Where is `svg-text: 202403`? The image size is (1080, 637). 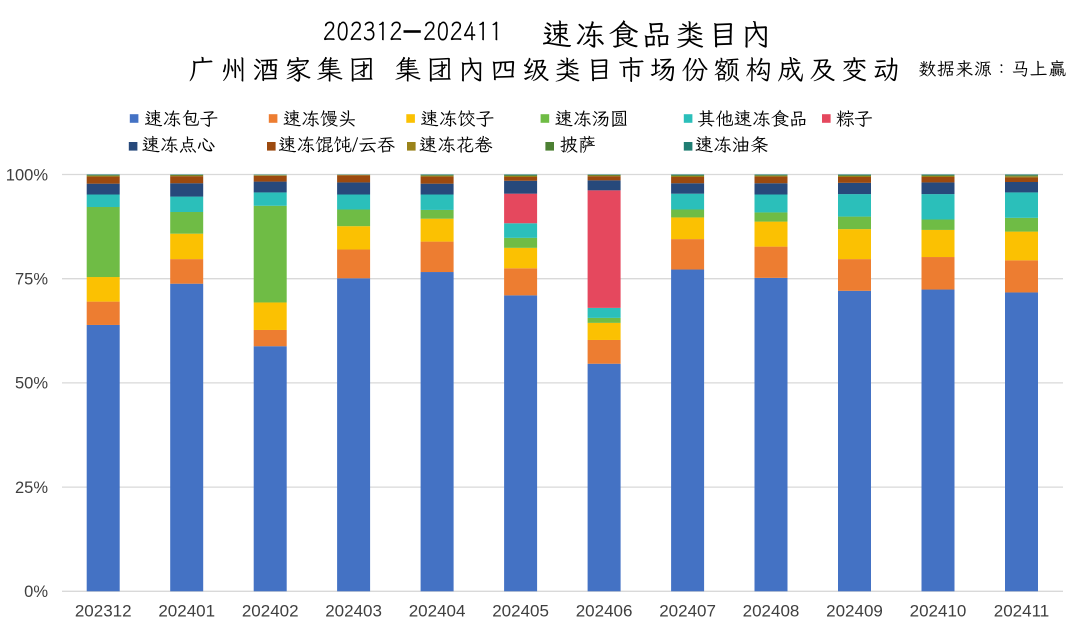
svg-text: 202403 is located at coordinates (353, 610).